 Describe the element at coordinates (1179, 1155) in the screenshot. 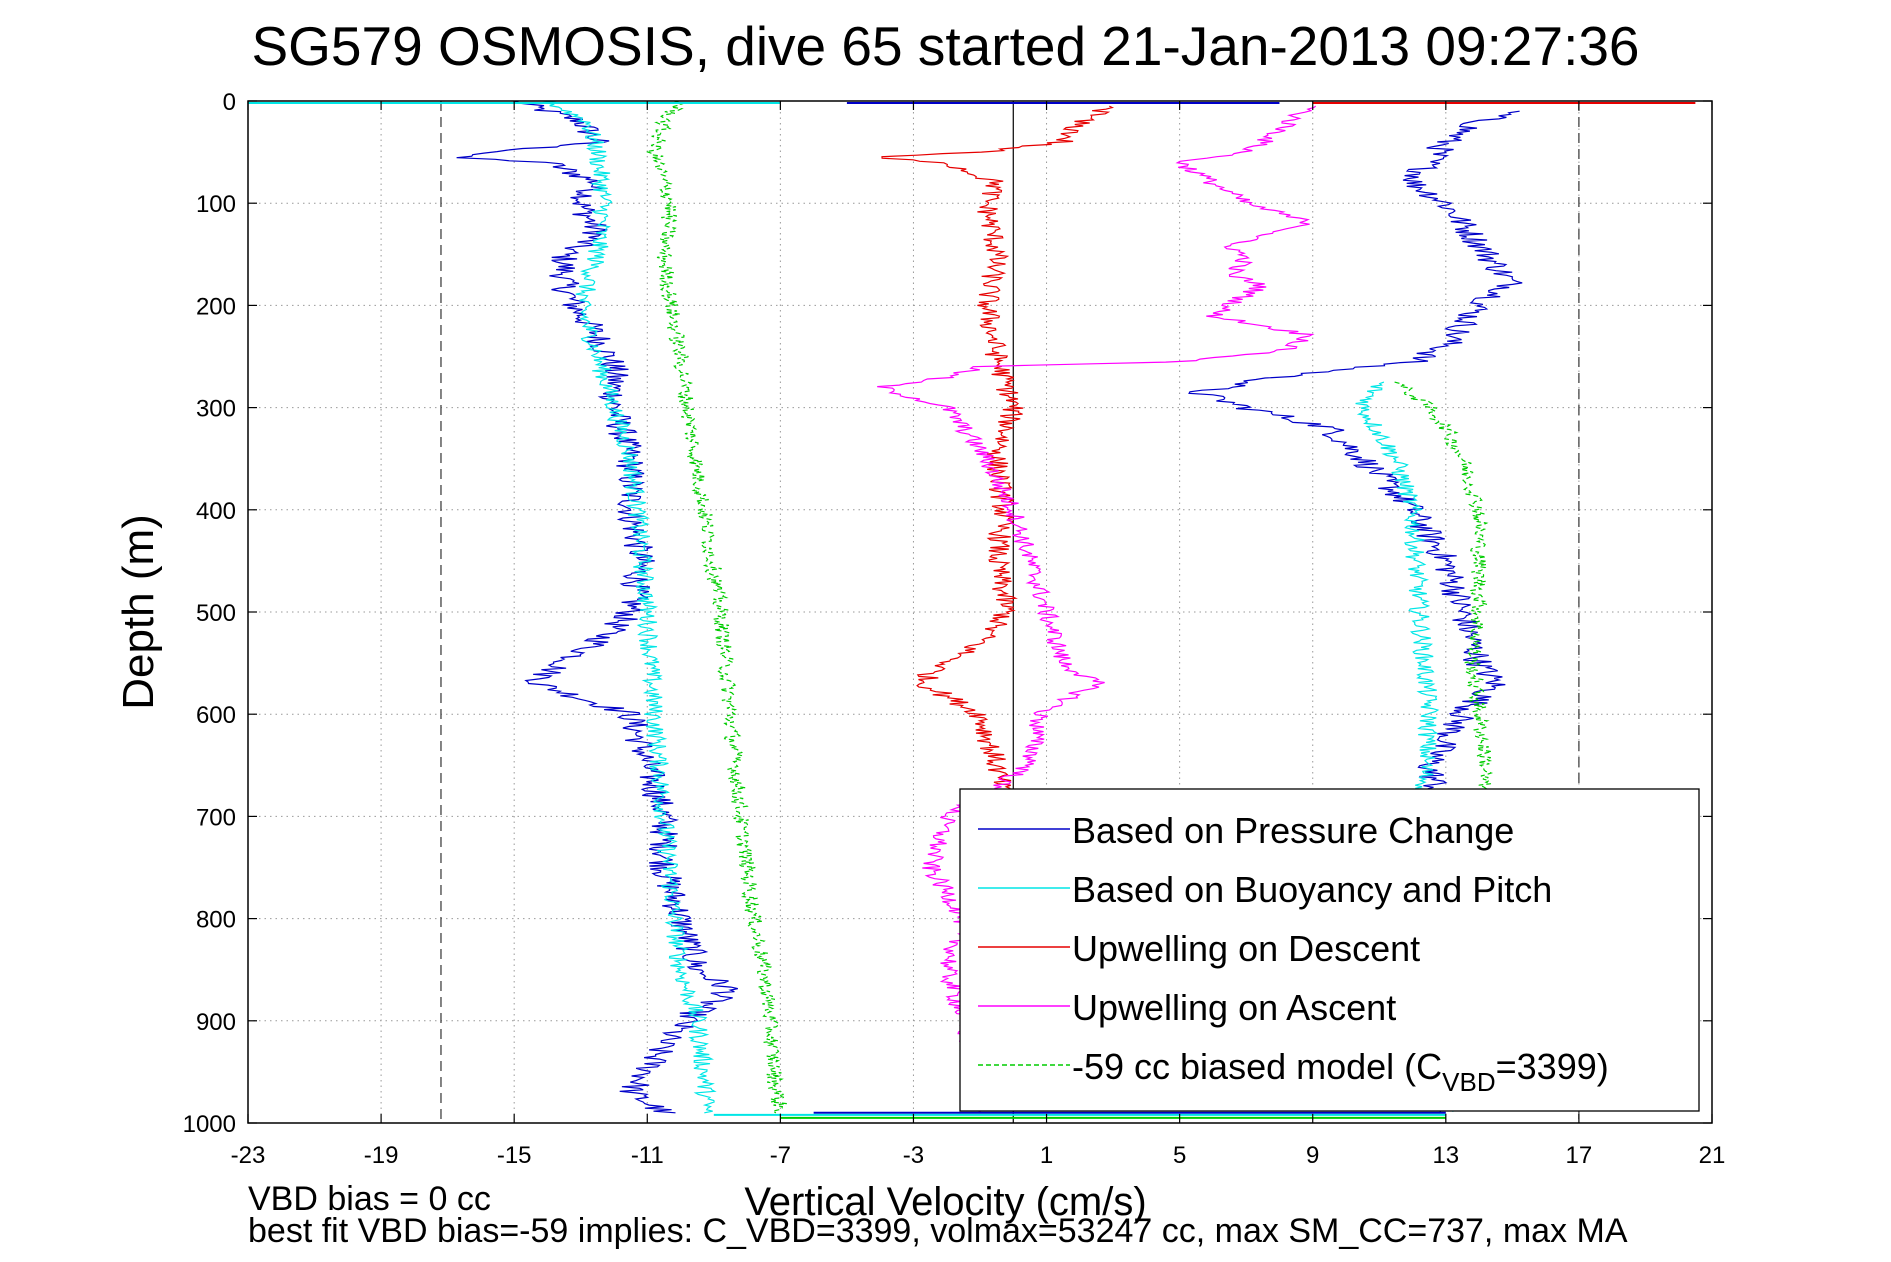

I see `x-tick-label-7: 5` at that location.